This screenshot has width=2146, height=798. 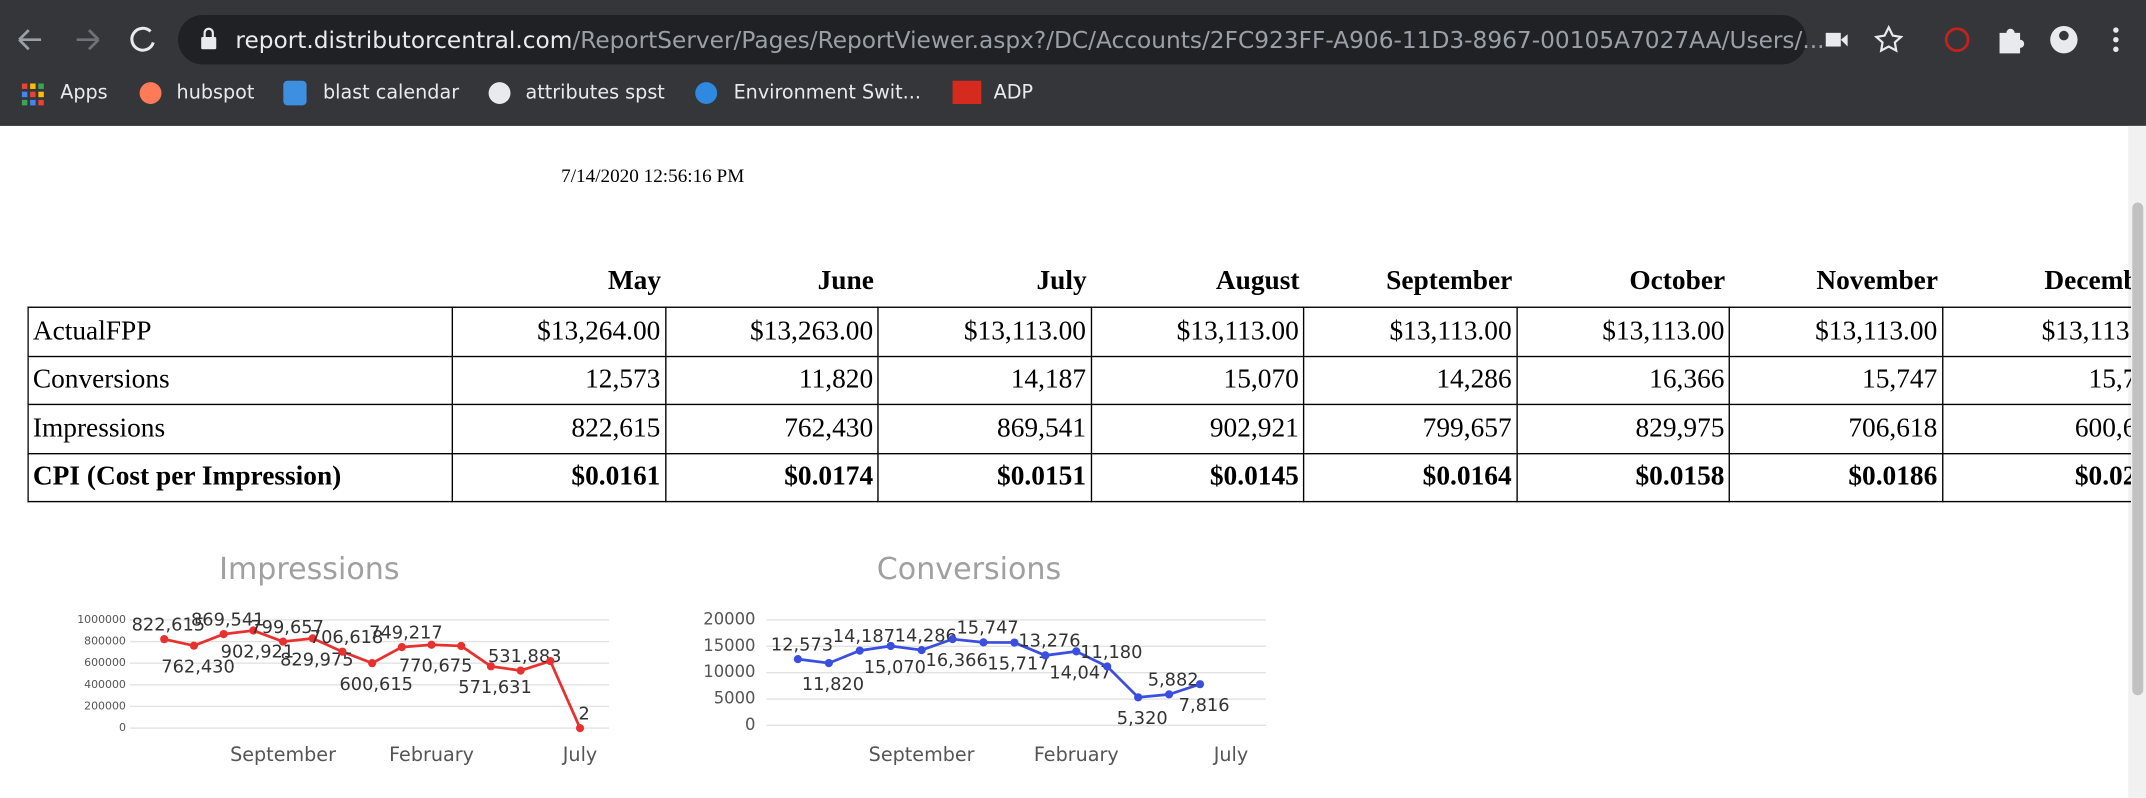 What do you see at coordinates (32, 94) in the screenshot?
I see `apps-icon` at bounding box center [32, 94].